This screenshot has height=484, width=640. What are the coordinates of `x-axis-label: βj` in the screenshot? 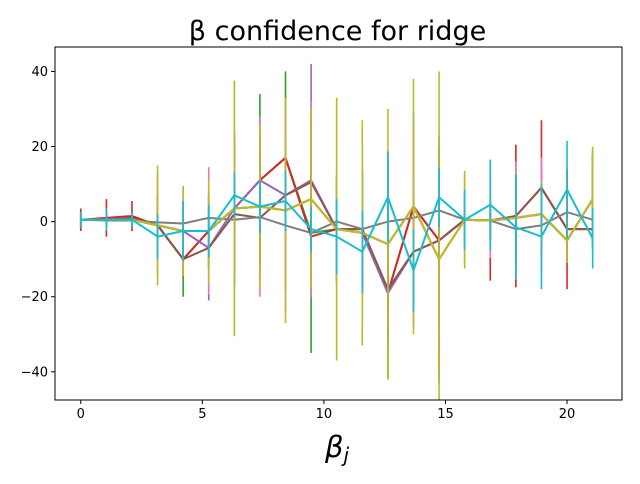 It's located at (337, 448).